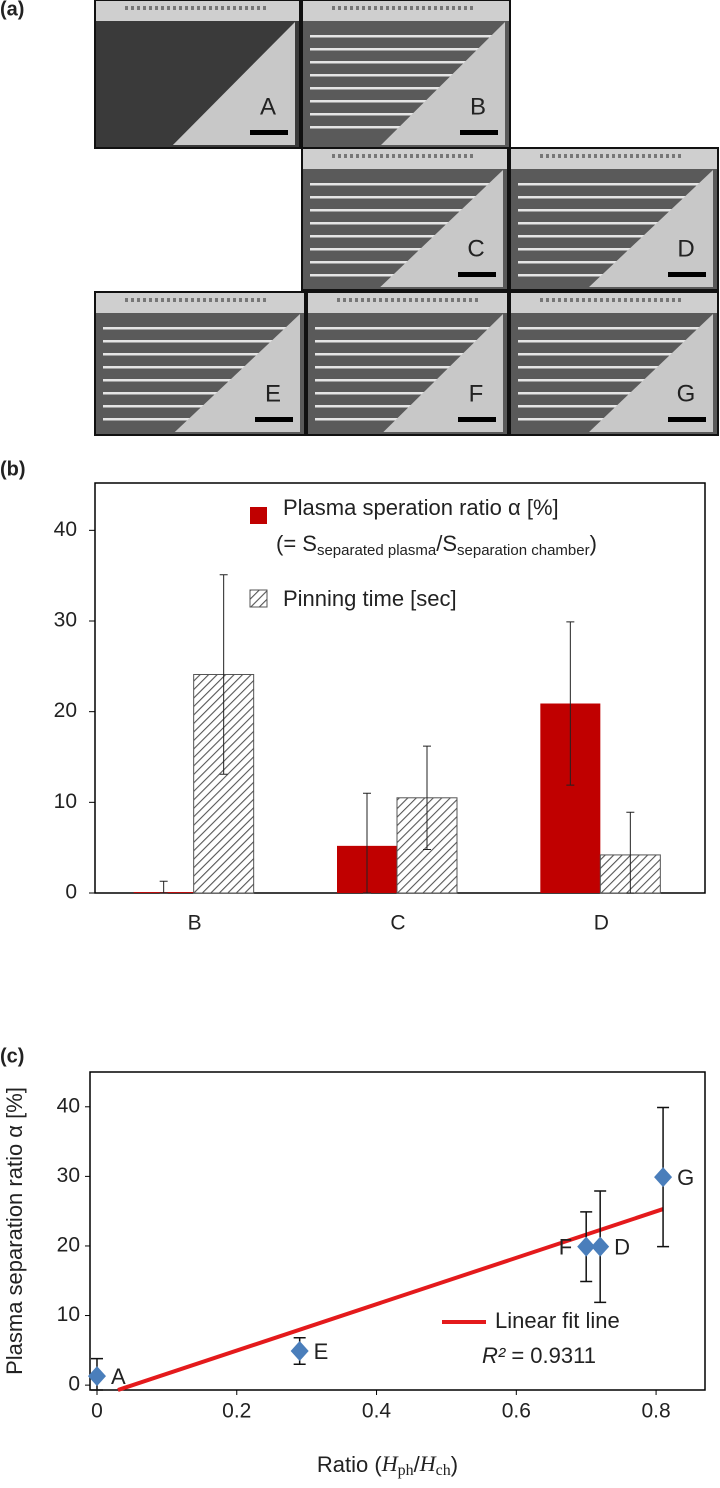  Describe the element at coordinates (454, 1464) in the screenshot. I see `label-part: )` at that location.